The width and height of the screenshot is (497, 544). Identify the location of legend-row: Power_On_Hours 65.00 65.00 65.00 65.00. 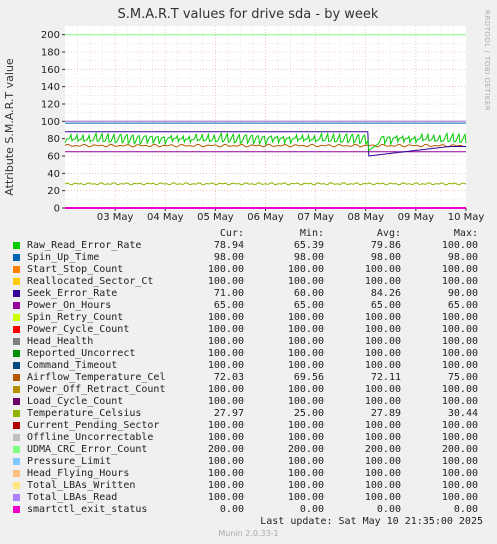
(248, 306).